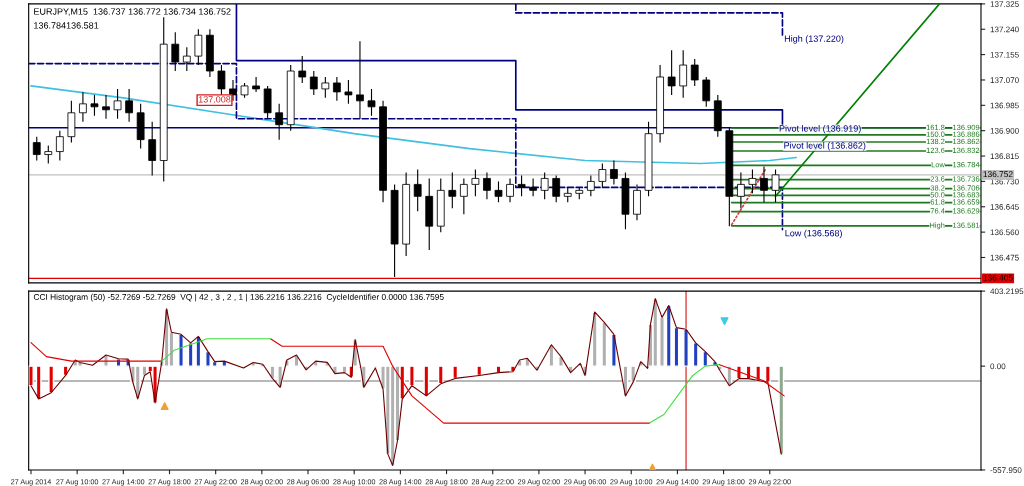  What do you see at coordinates (998, 174) in the screenshot?
I see `ref-line-label: 136.752` at bounding box center [998, 174].